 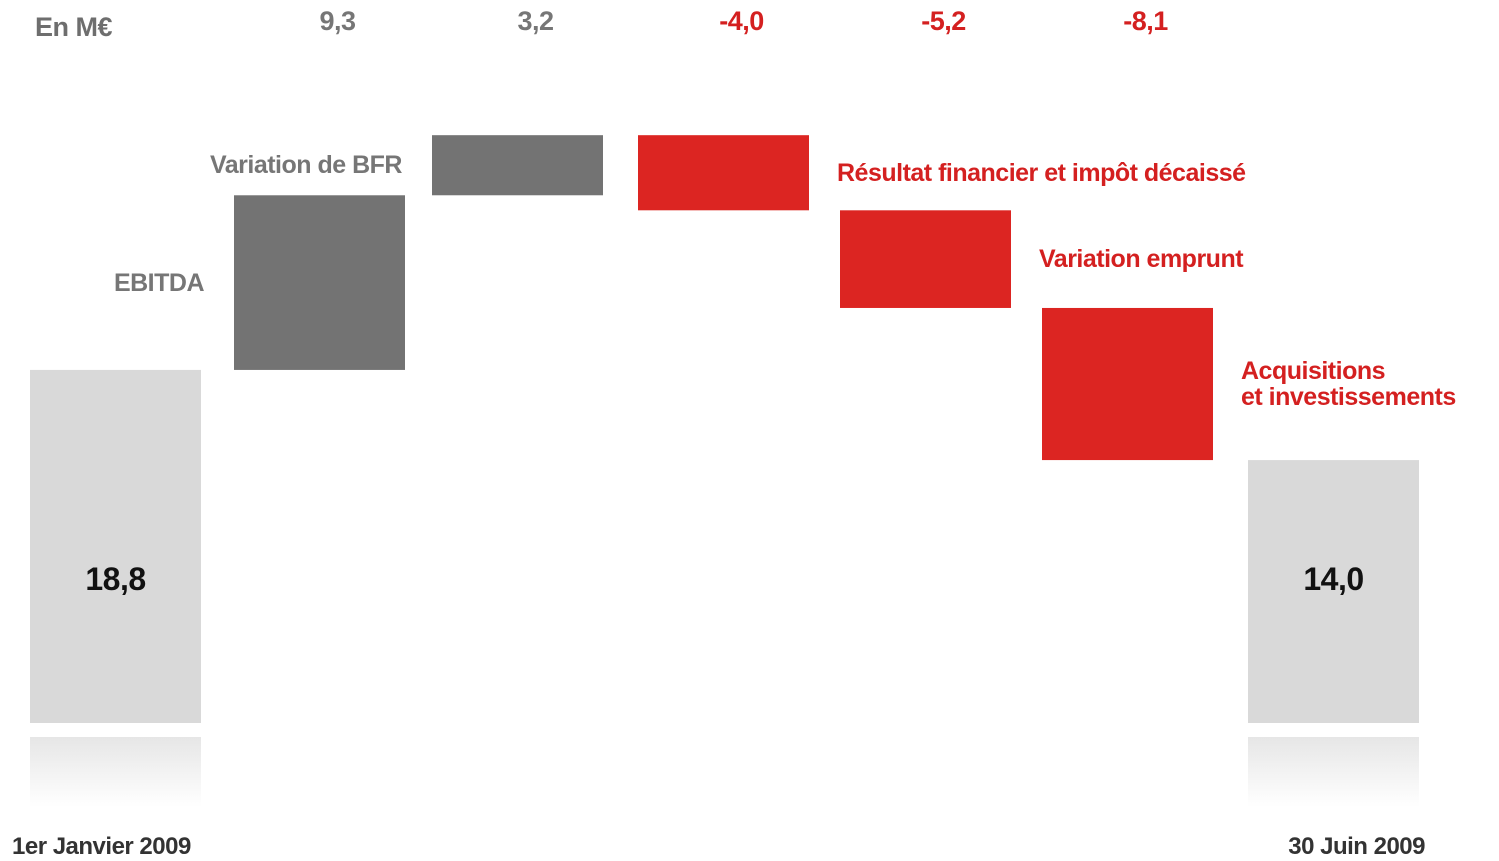 What do you see at coordinates (74, 27) in the screenshot?
I see `chart-title: En M€` at bounding box center [74, 27].